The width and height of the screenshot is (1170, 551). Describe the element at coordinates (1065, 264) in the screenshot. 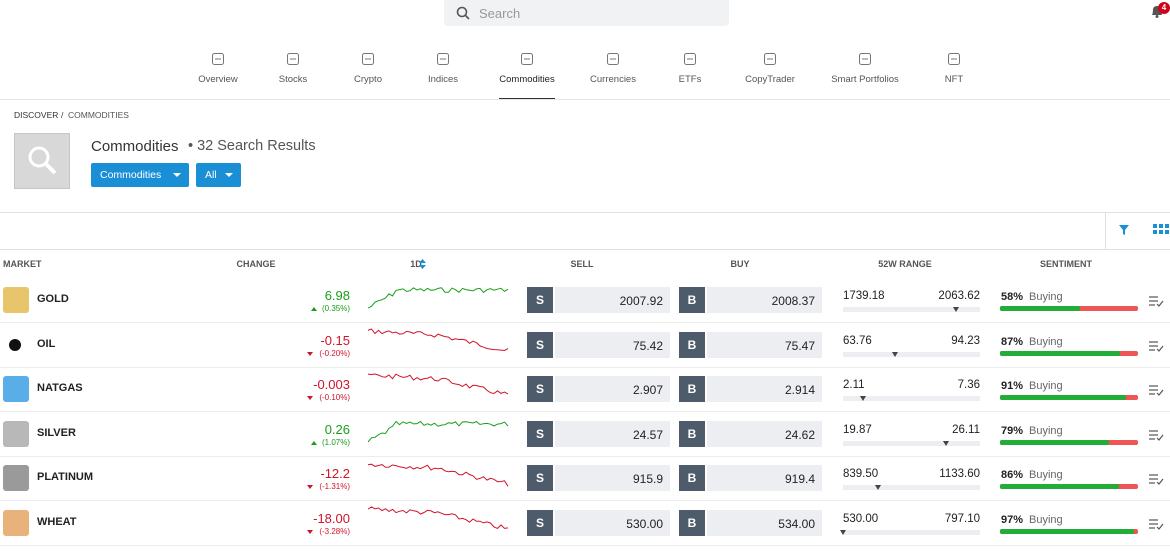

I see `column-header: SENTIMENT` at that location.